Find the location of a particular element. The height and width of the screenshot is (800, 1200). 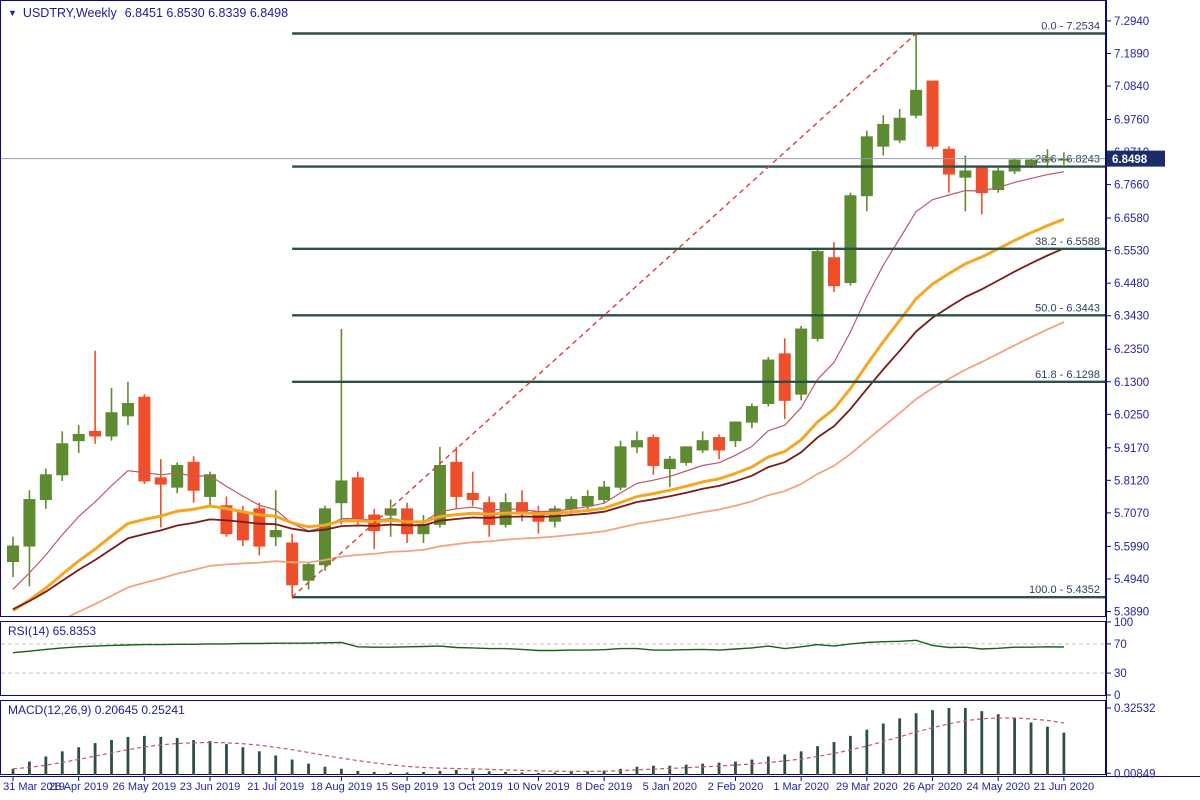

macd-panel: 0.32532 0.00849 is located at coordinates (583, 741).